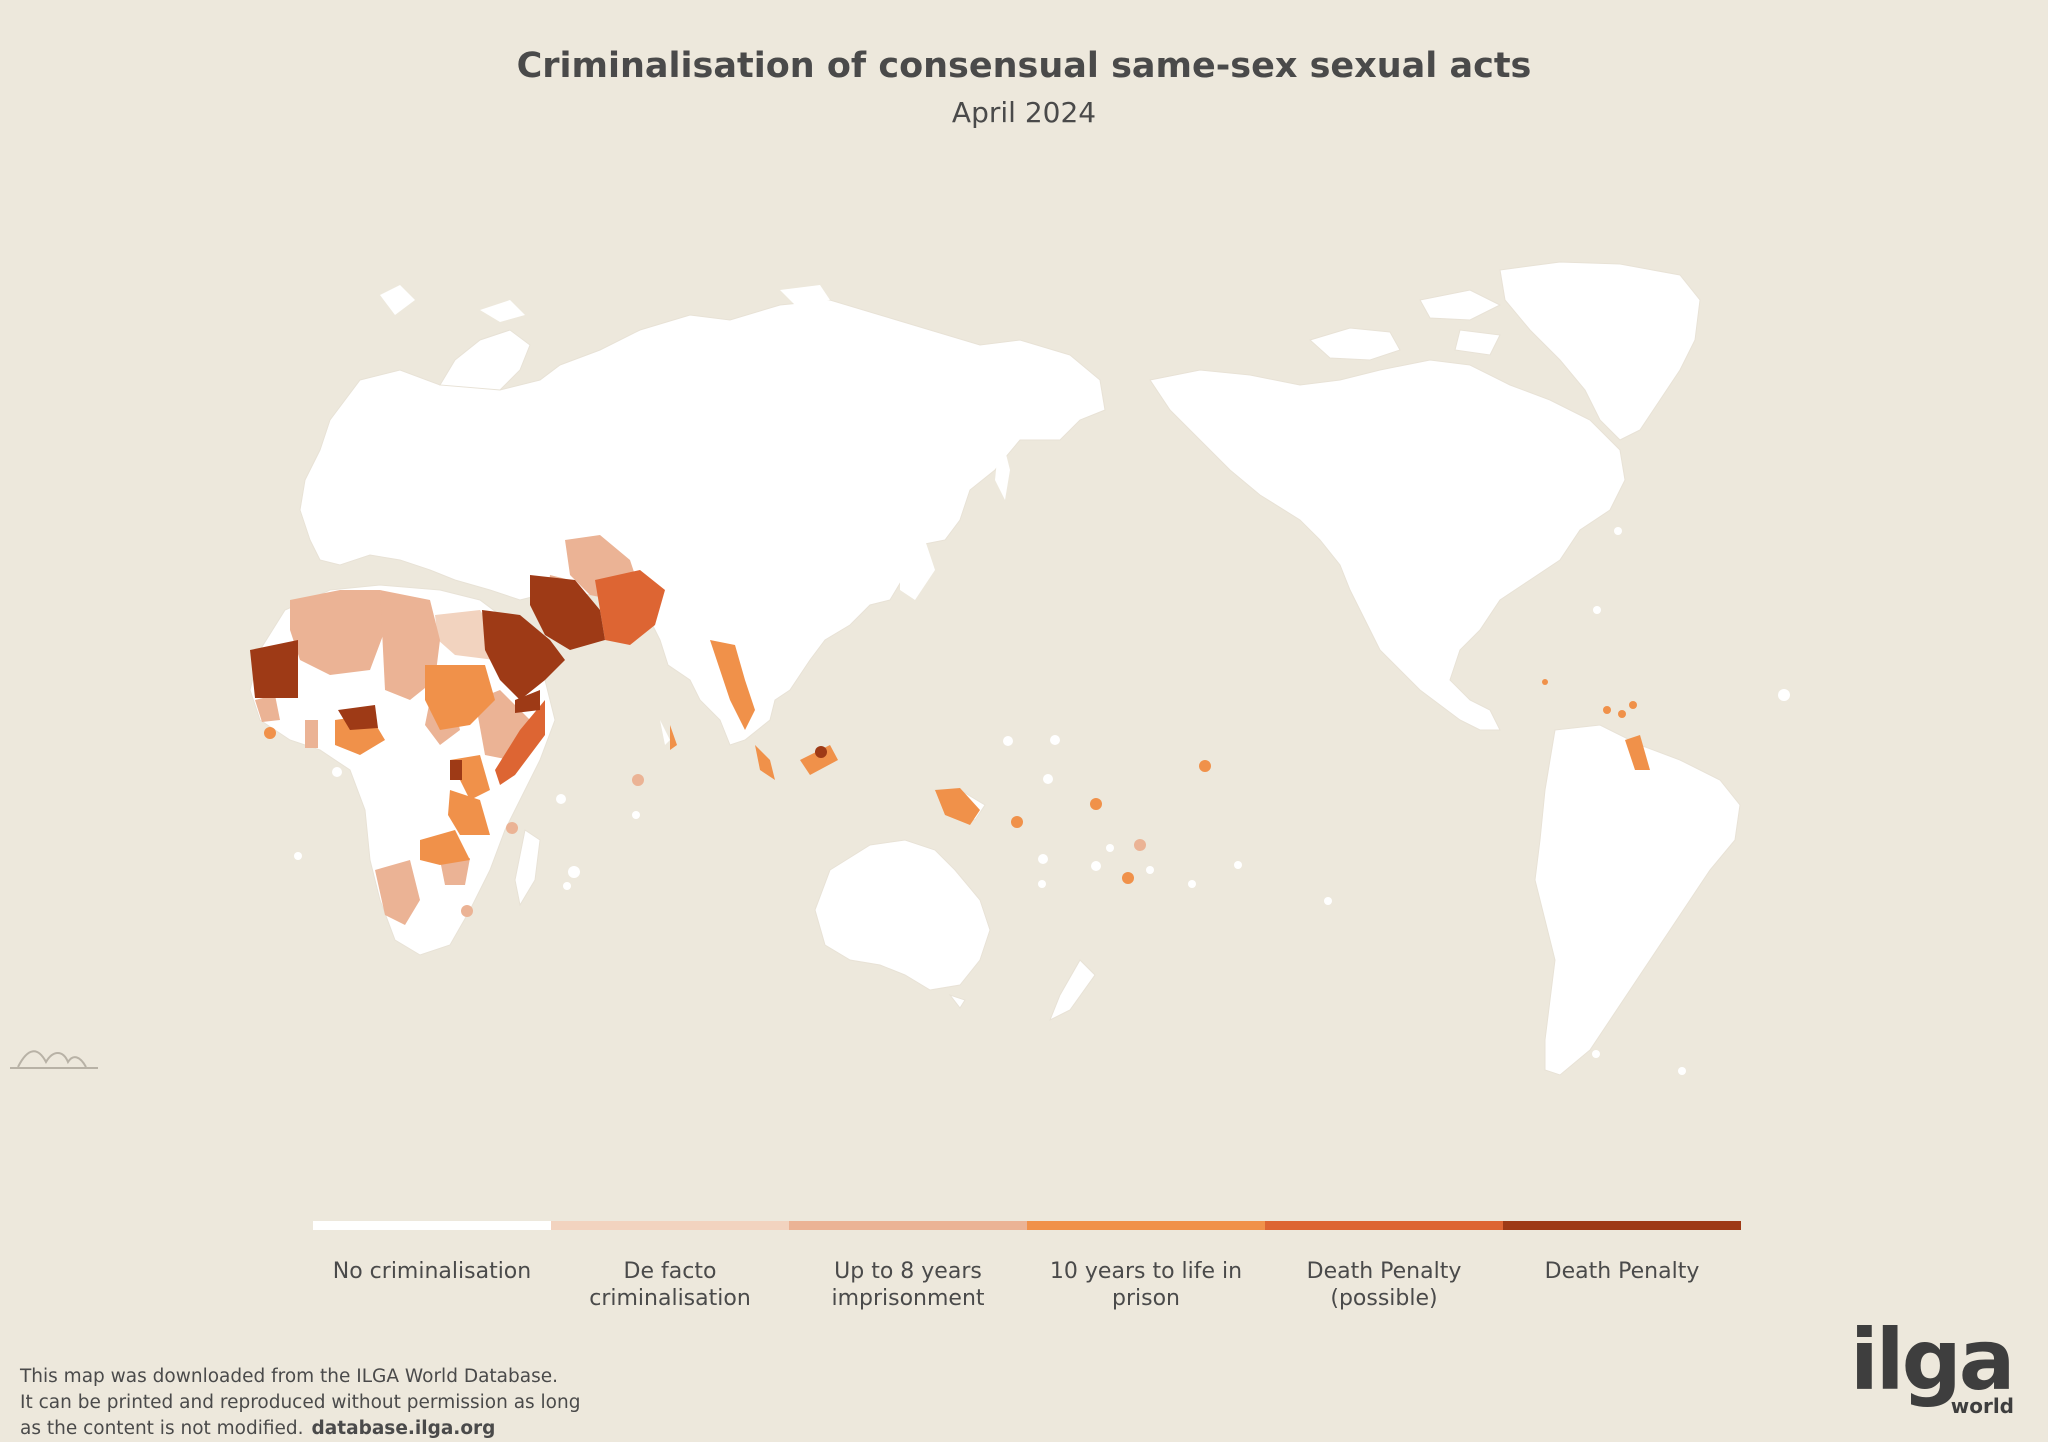  Describe the element at coordinates (580, 677) in the screenshot. I see `death-penalty-possible-countries` at that location.